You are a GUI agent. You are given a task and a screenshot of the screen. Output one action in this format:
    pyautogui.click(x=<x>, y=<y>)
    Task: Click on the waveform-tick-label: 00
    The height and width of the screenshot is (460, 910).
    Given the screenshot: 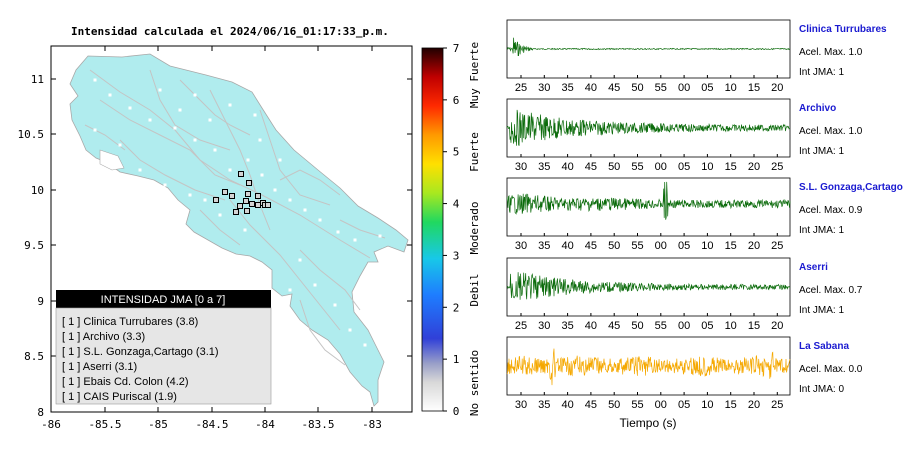 What is the action you would take?
    pyautogui.click(x=661, y=405)
    